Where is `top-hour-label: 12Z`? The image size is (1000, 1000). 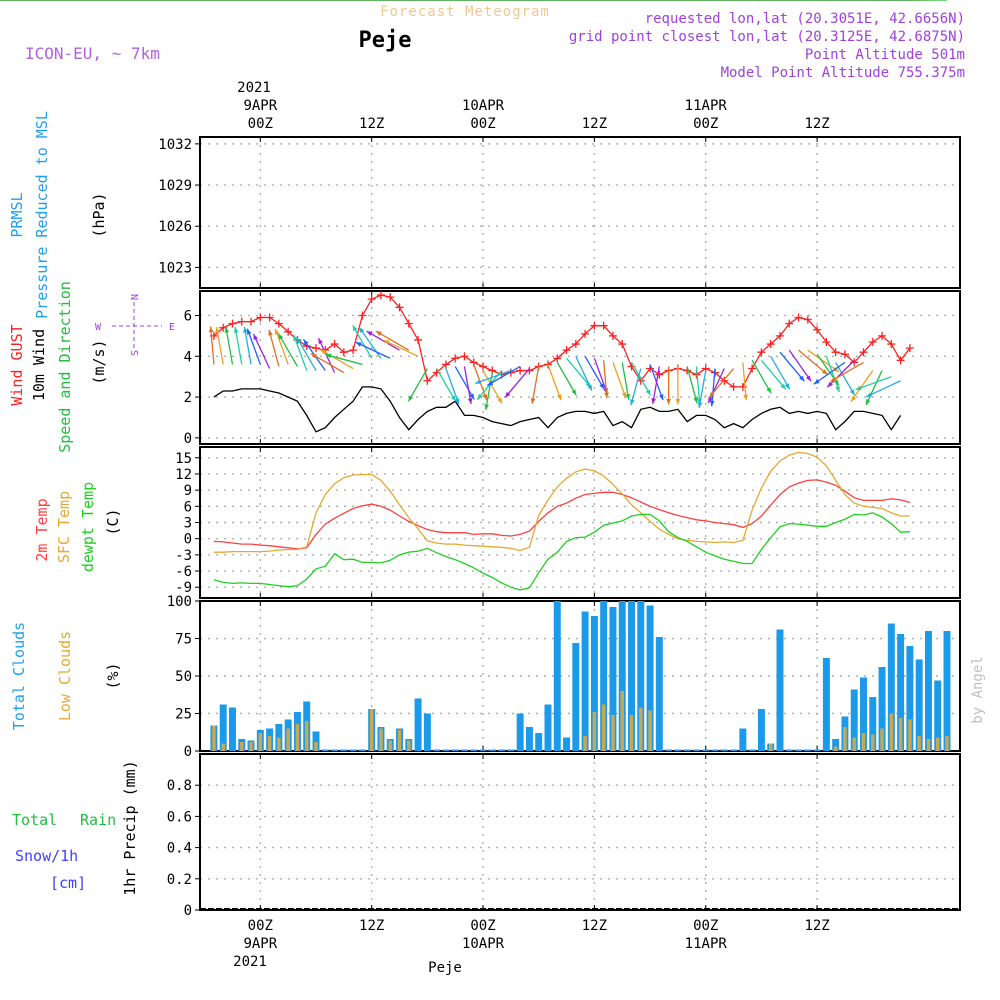
top-hour-label: 12Z is located at coordinates (816, 124).